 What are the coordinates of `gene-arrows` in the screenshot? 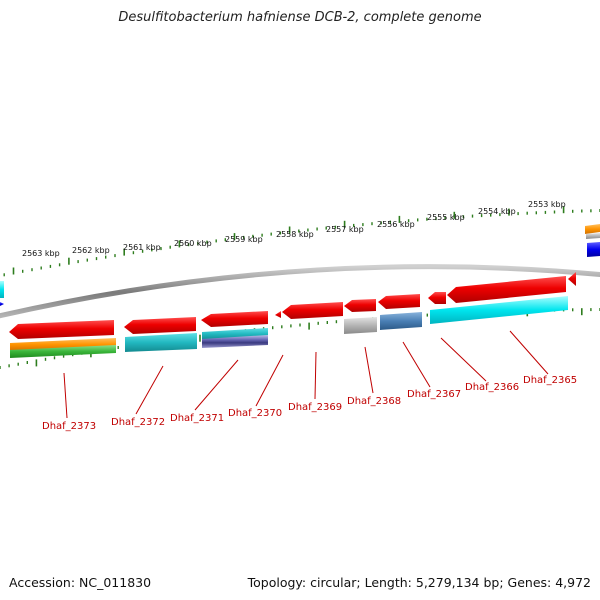 It's located at (292, 305).